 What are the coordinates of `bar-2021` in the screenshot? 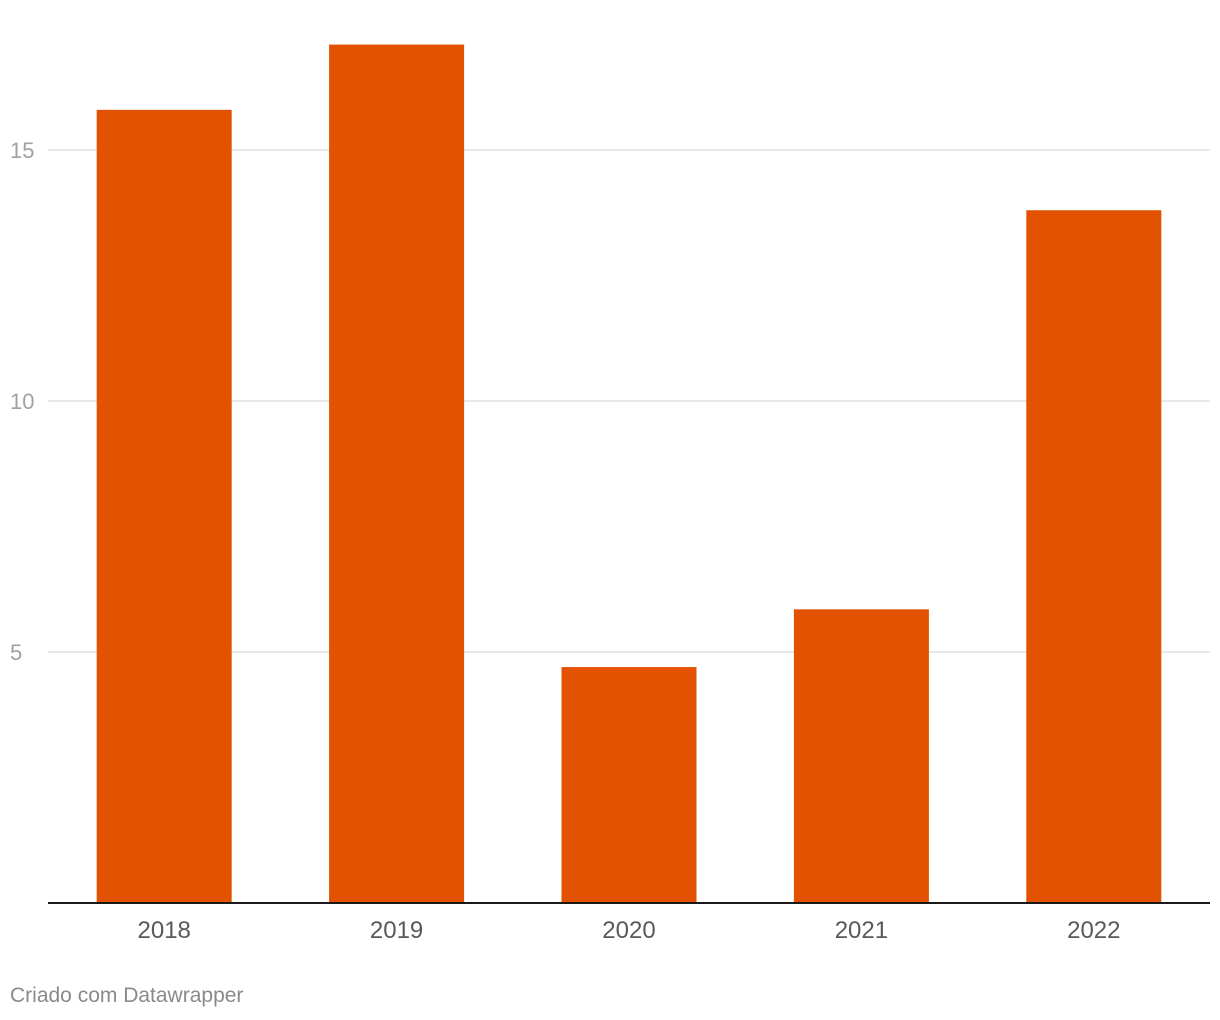 It's located at (861, 756).